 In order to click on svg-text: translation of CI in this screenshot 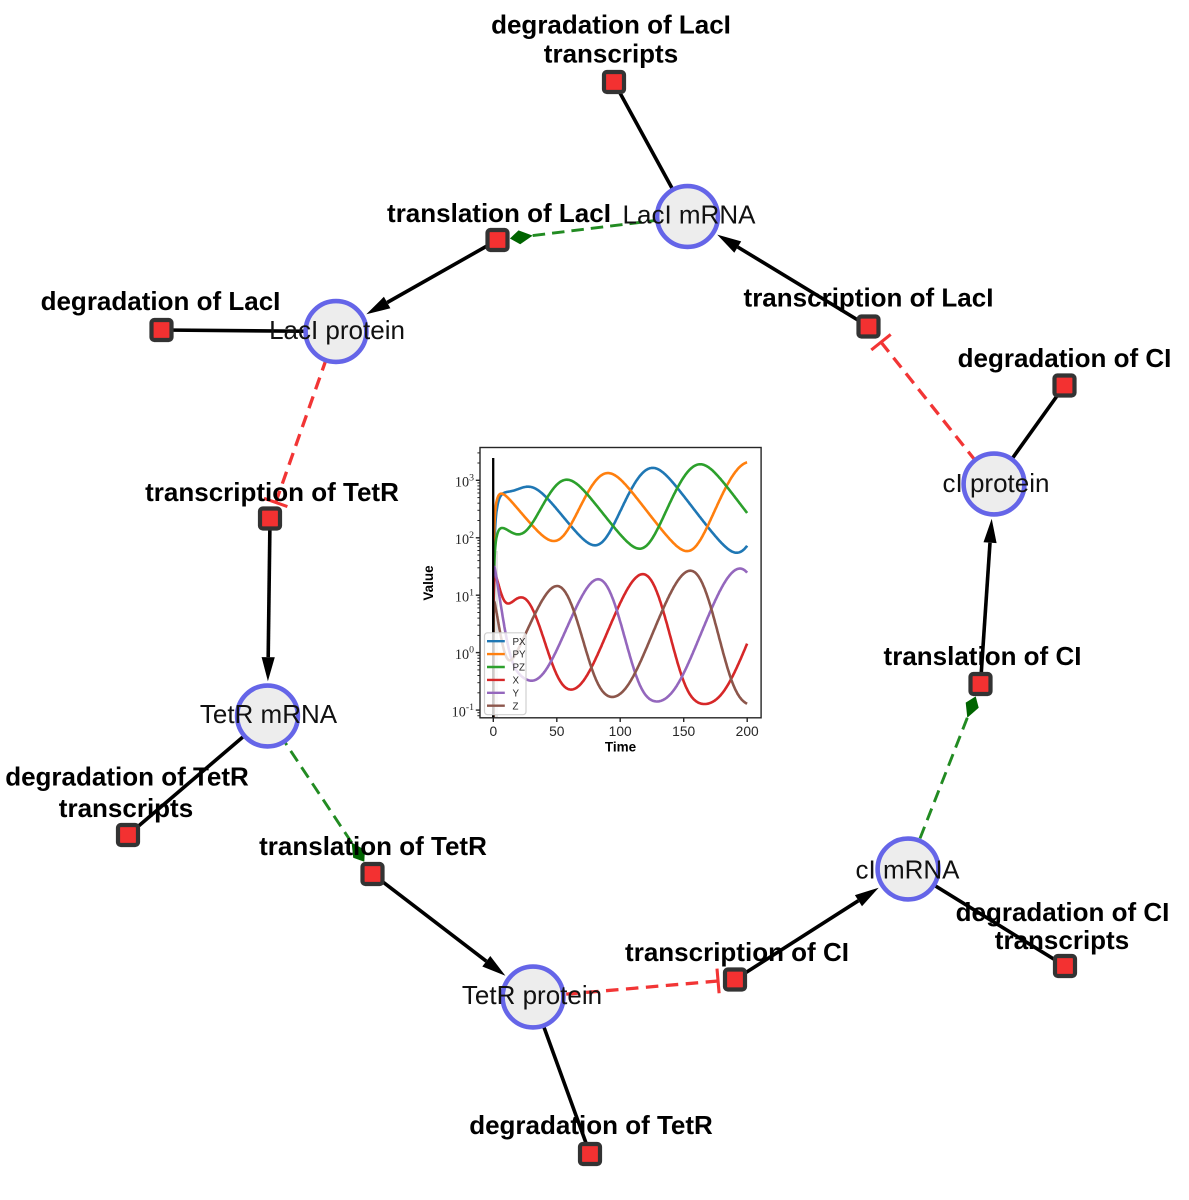, I will do `click(983, 656)`.